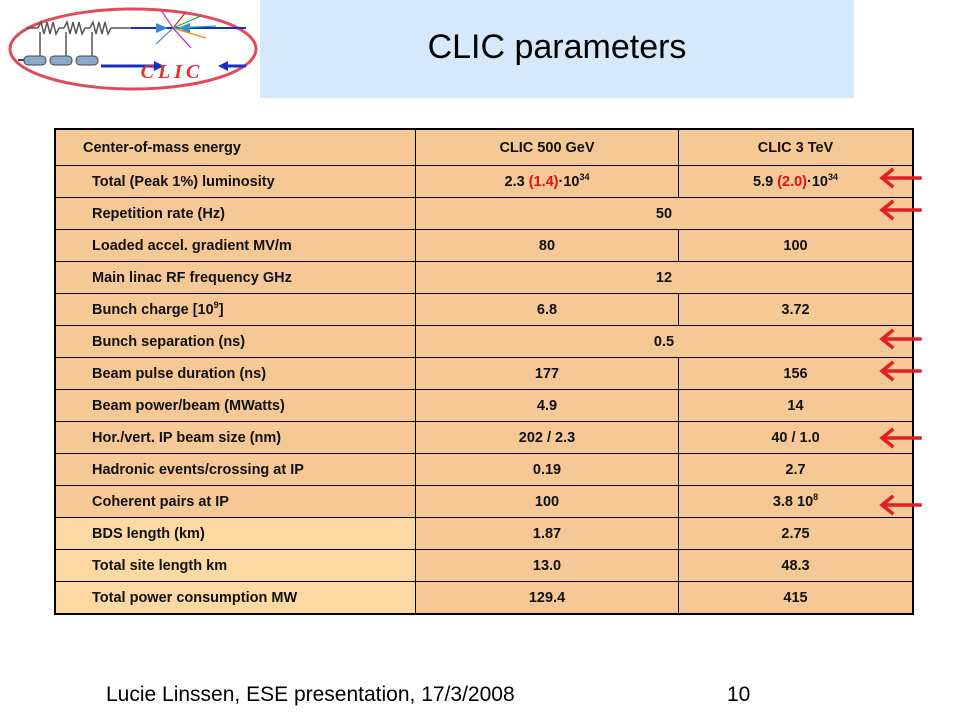 The image size is (960, 720). I want to click on row-value-500gev: 202 / 2.3, so click(547, 437).